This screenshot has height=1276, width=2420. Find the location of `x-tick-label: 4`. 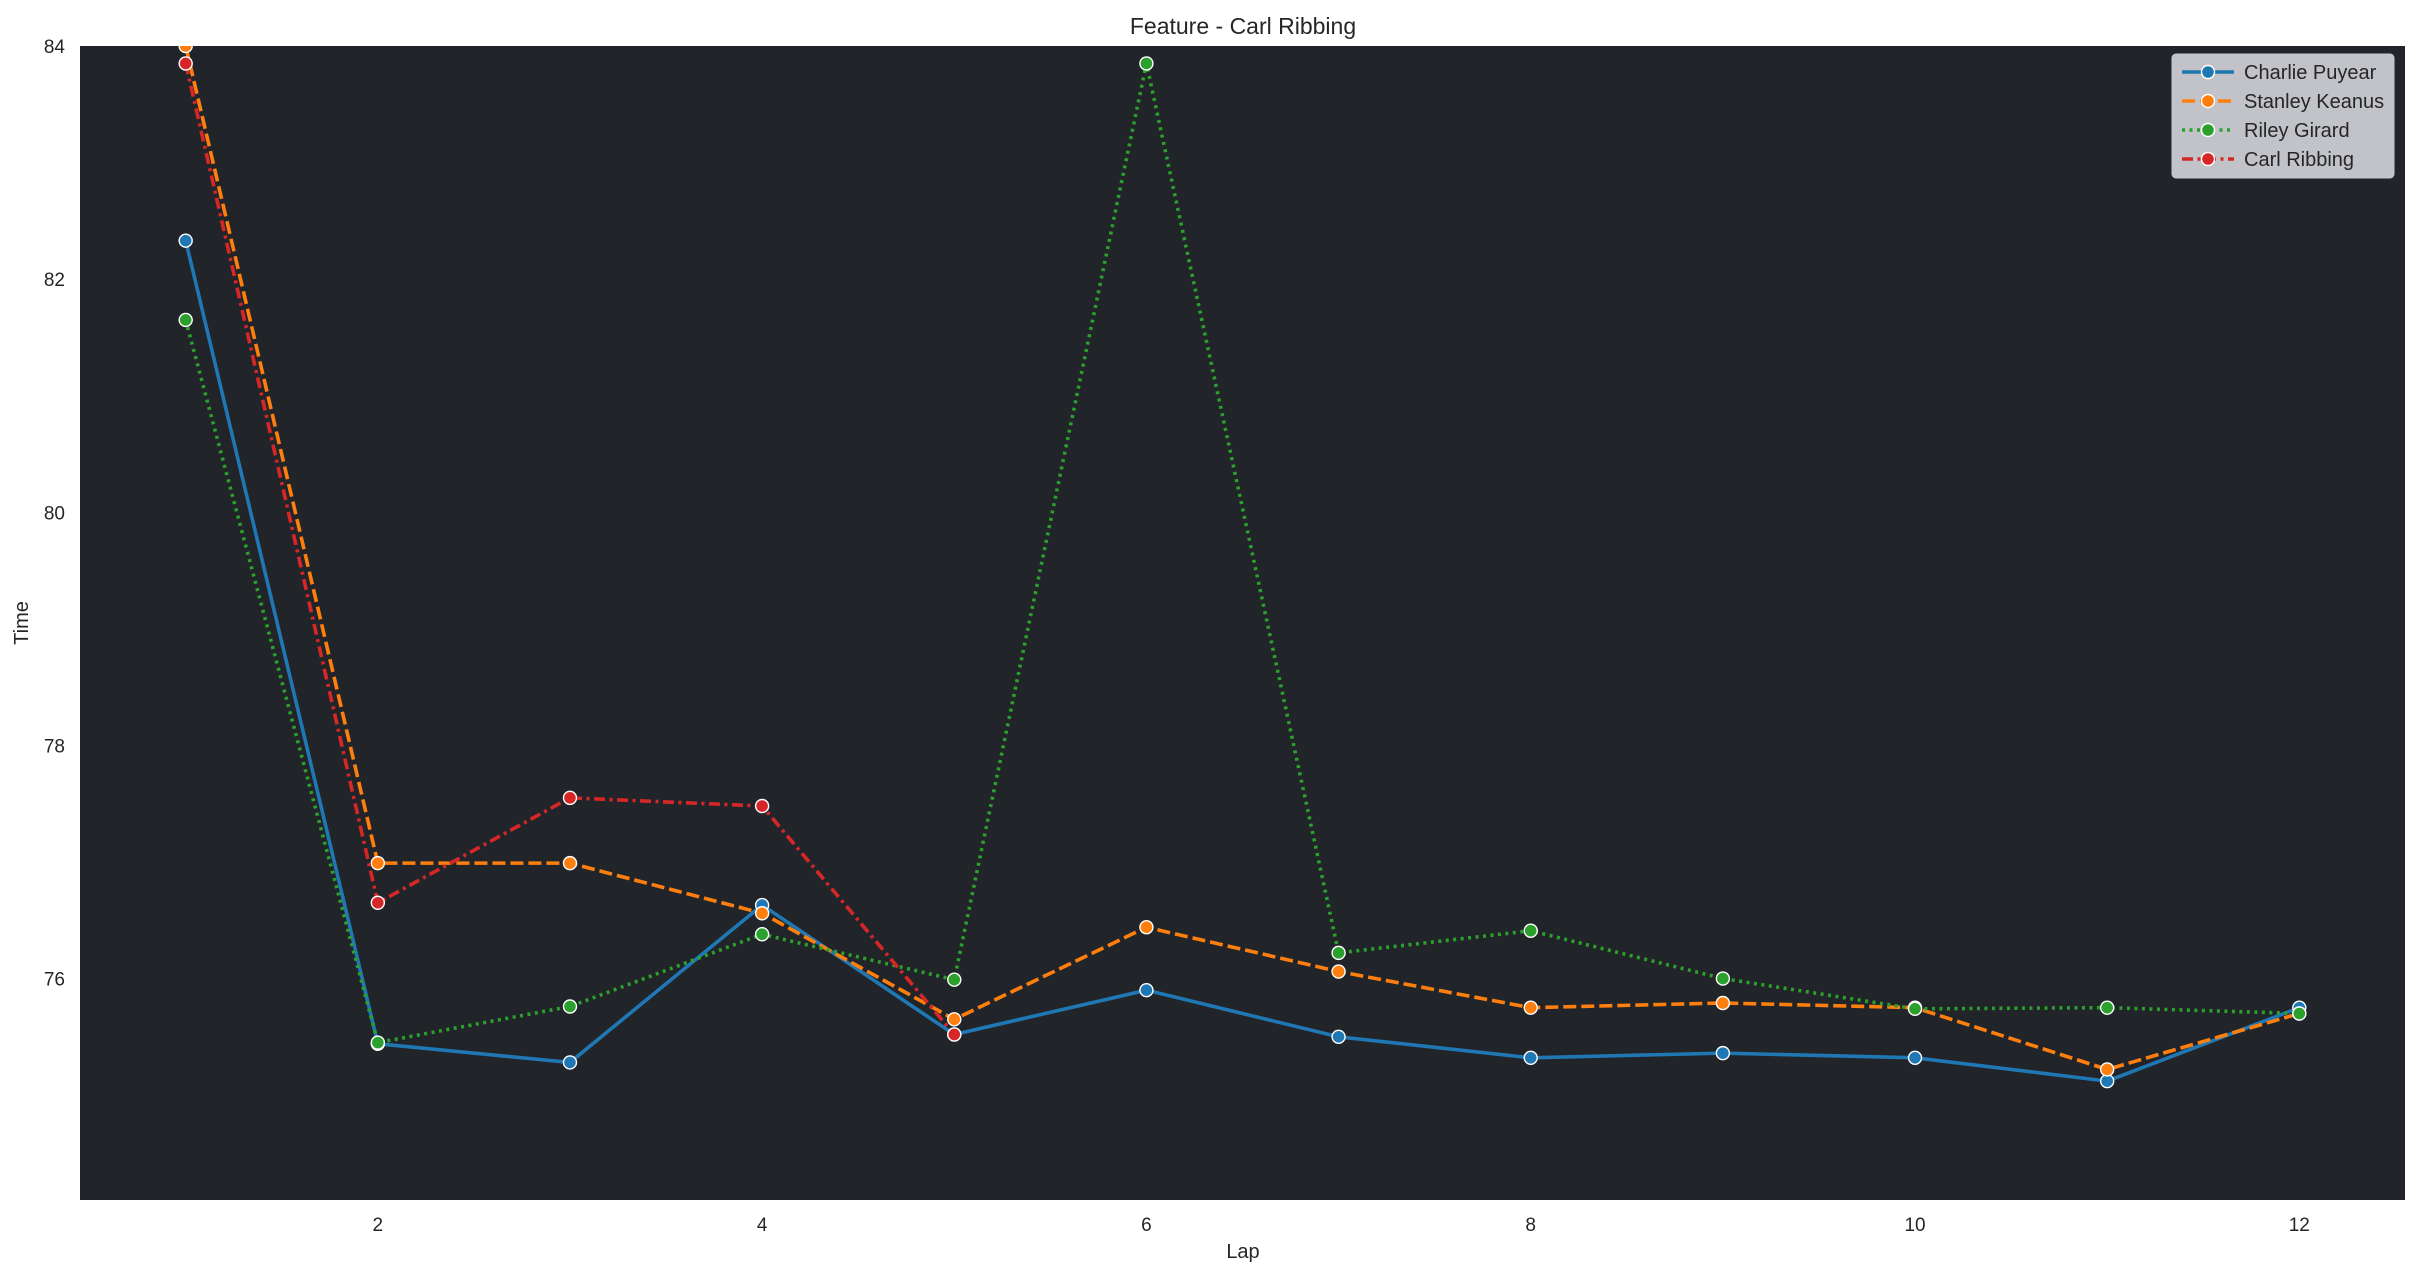

x-tick-label: 4 is located at coordinates (762, 1225).